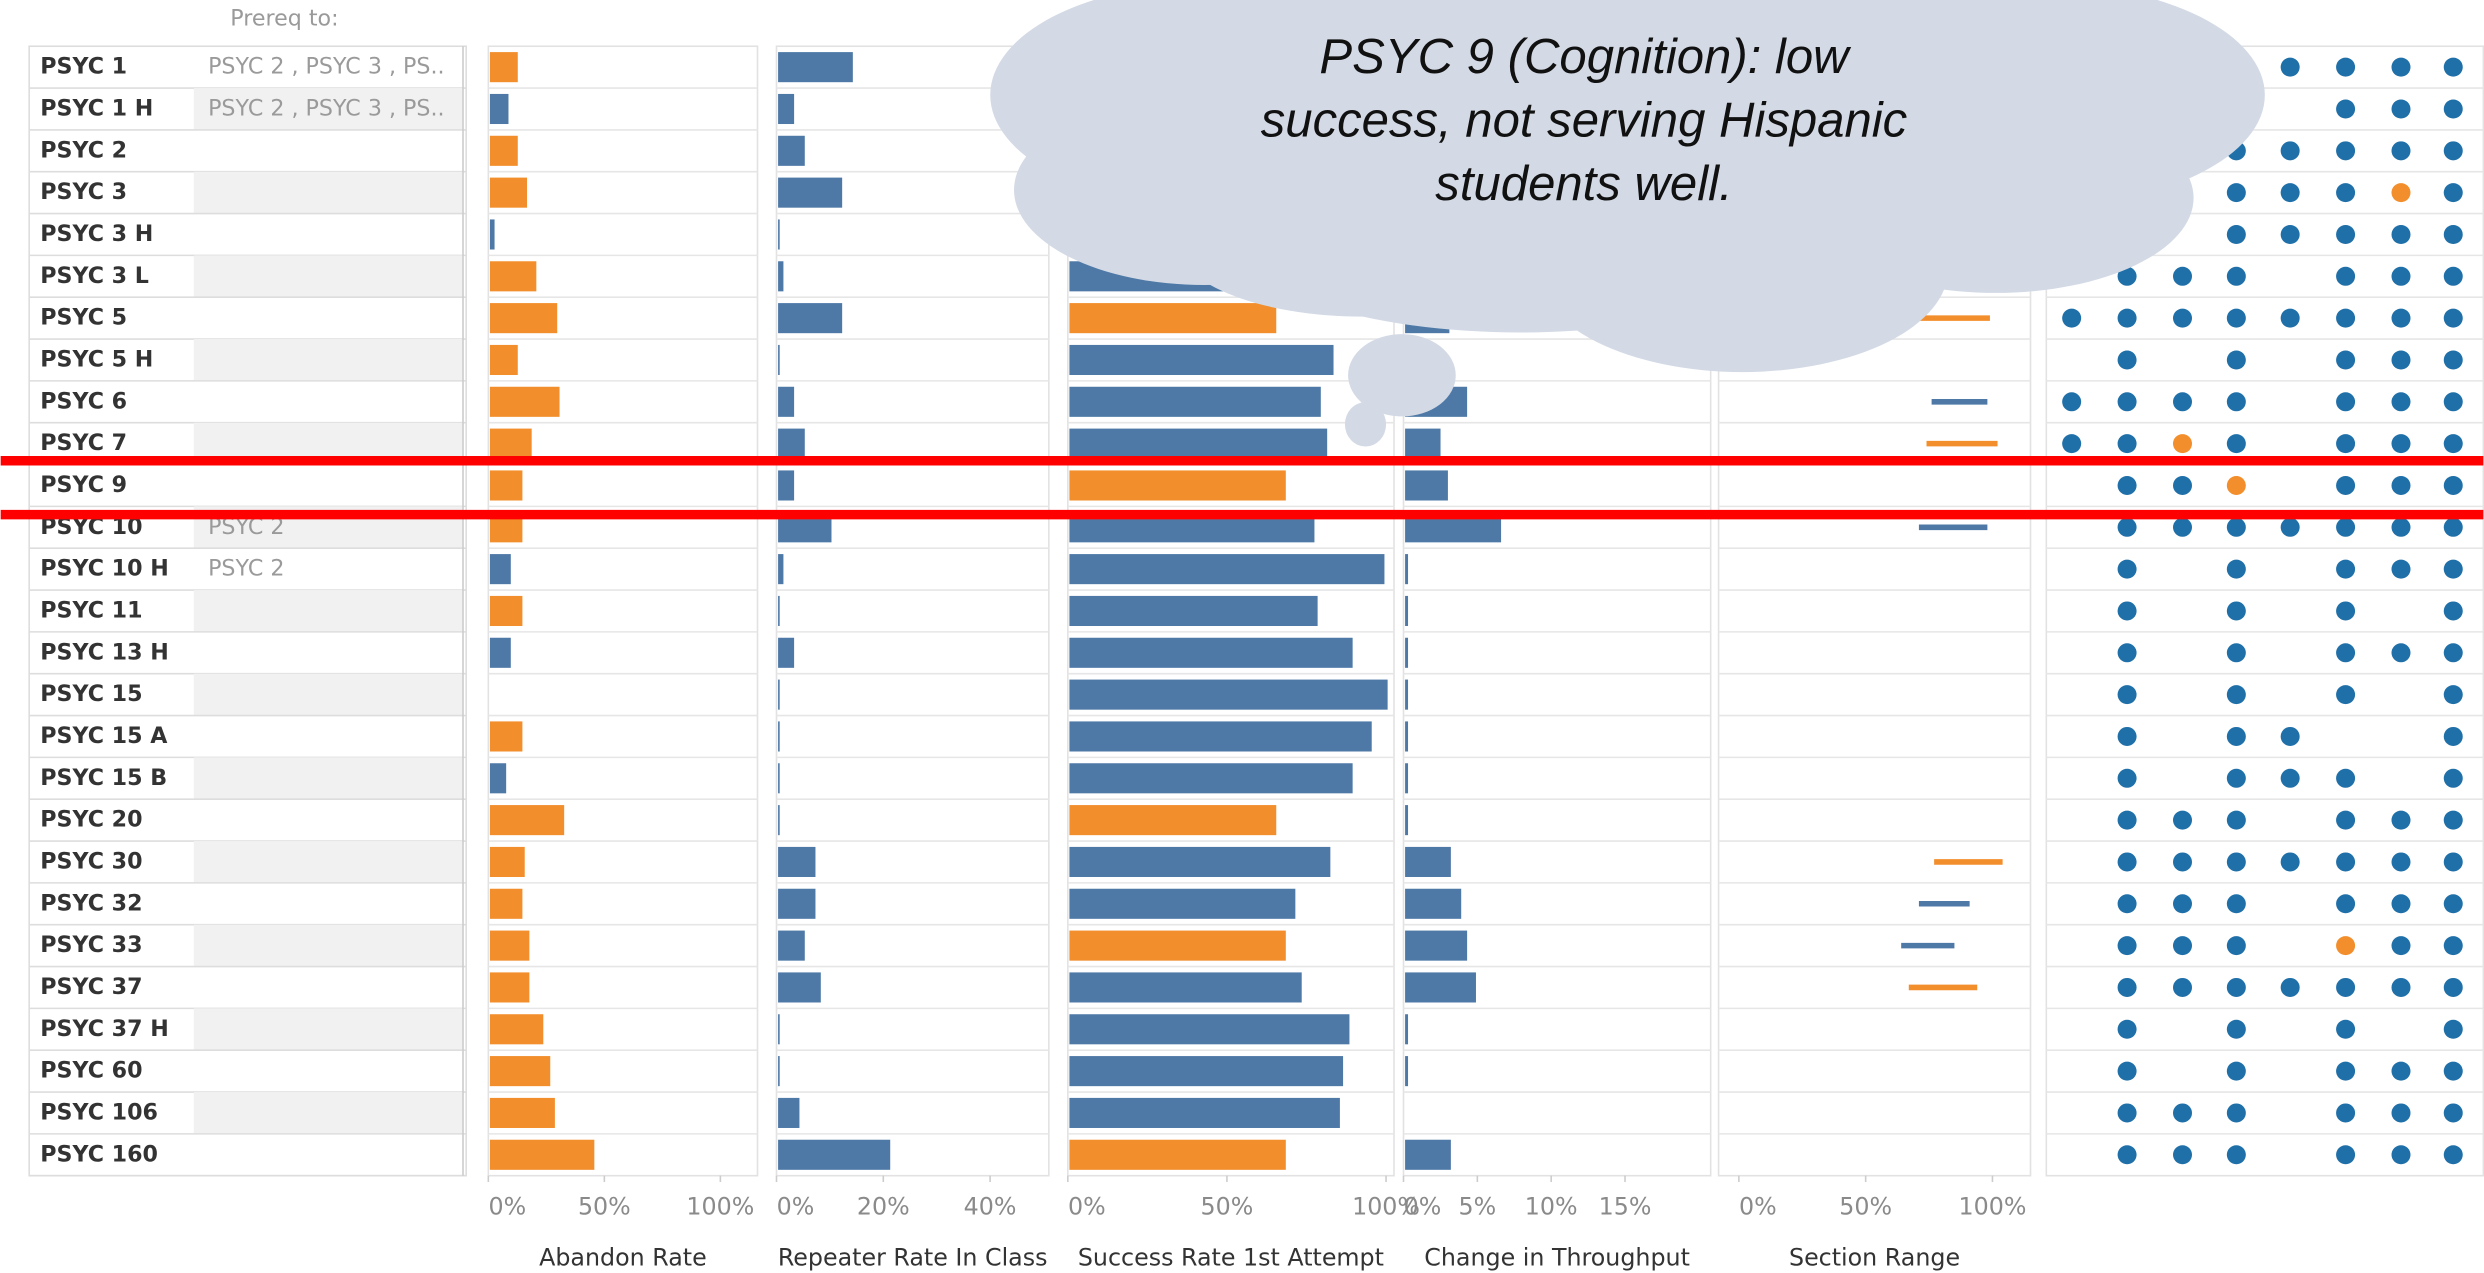  What do you see at coordinates (96, 359) in the screenshot?
I see `course-label: PSYC 5 H` at bounding box center [96, 359].